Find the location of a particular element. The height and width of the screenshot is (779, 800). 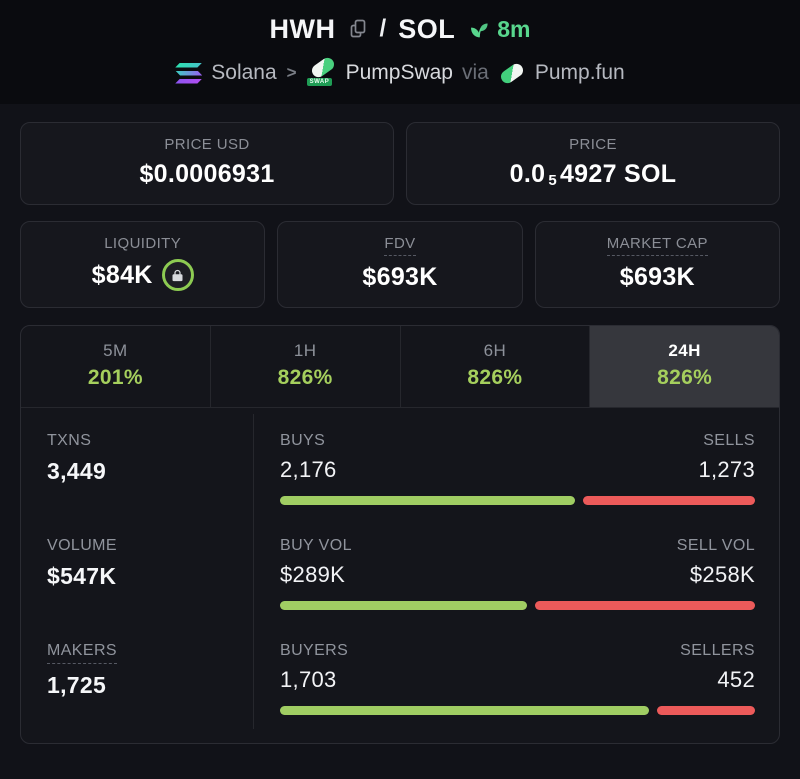

pair-age: 8m is located at coordinates (514, 28).